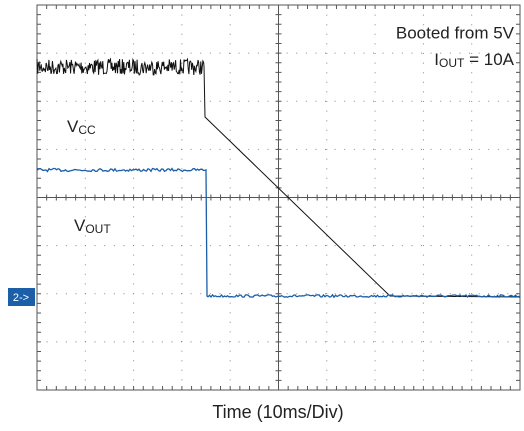  I want to click on annotation: IOUT = 10A, so click(474, 60).